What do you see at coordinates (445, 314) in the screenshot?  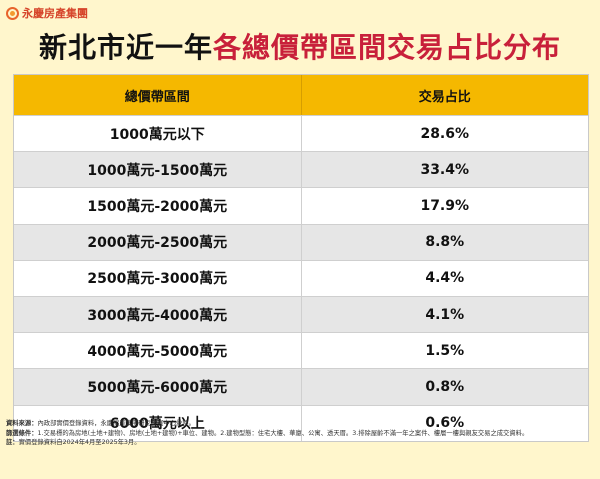 I see `cell-share: 4.1%` at bounding box center [445, 314].